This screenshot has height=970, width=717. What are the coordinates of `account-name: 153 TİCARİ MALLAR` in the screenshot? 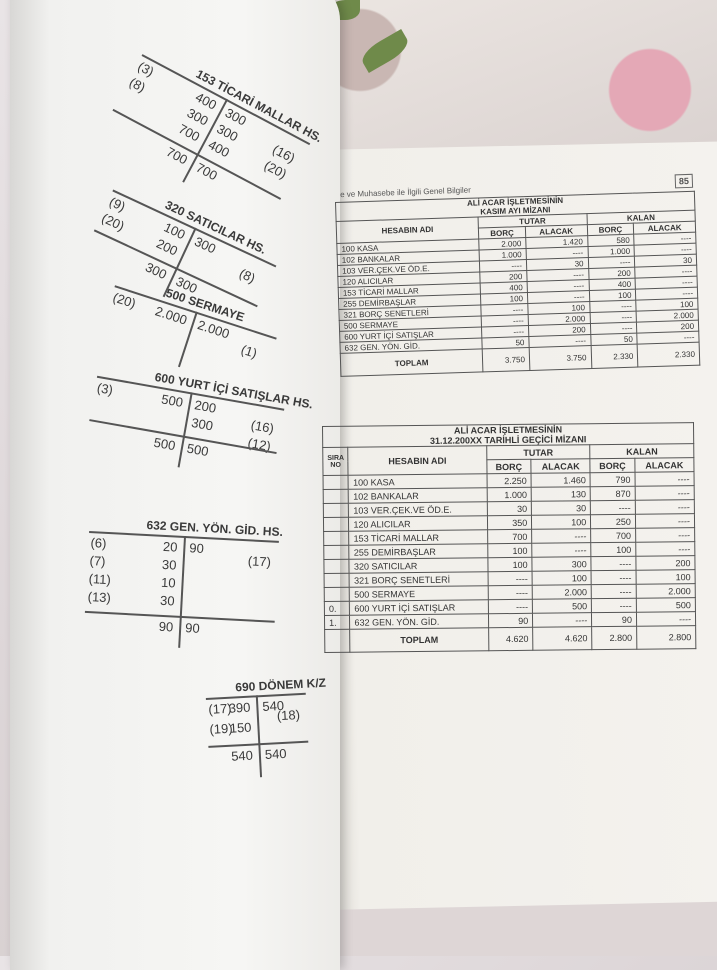 It's located at (418, 537).